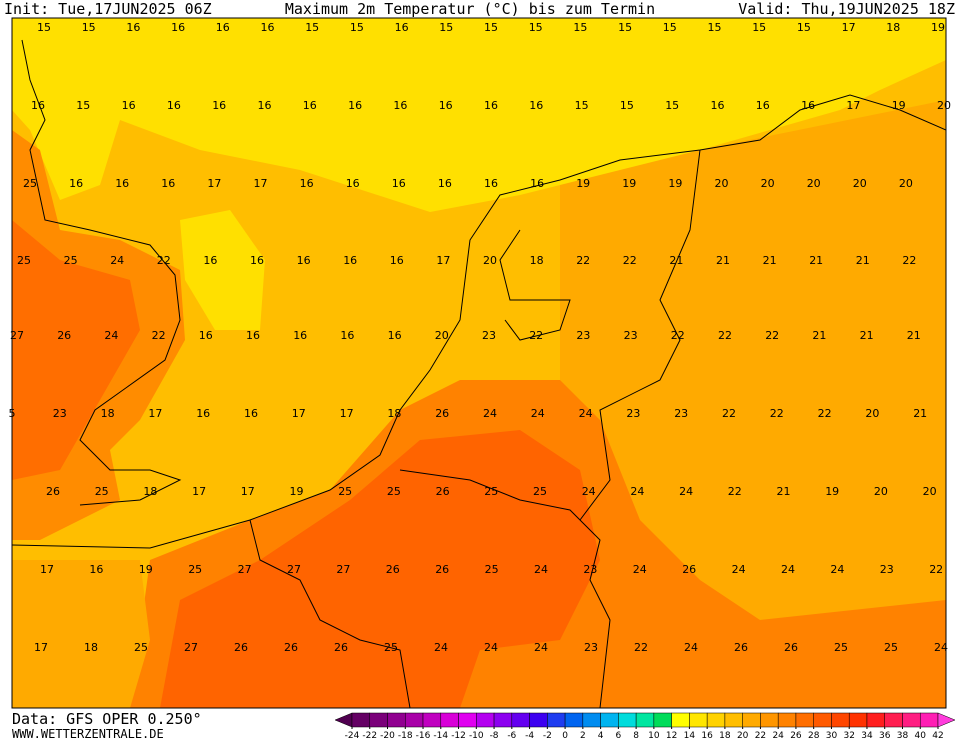 The height and width of the screenshot is (741, 959). I want to click on colorbar-tick-label: -16, so click(423, 736).